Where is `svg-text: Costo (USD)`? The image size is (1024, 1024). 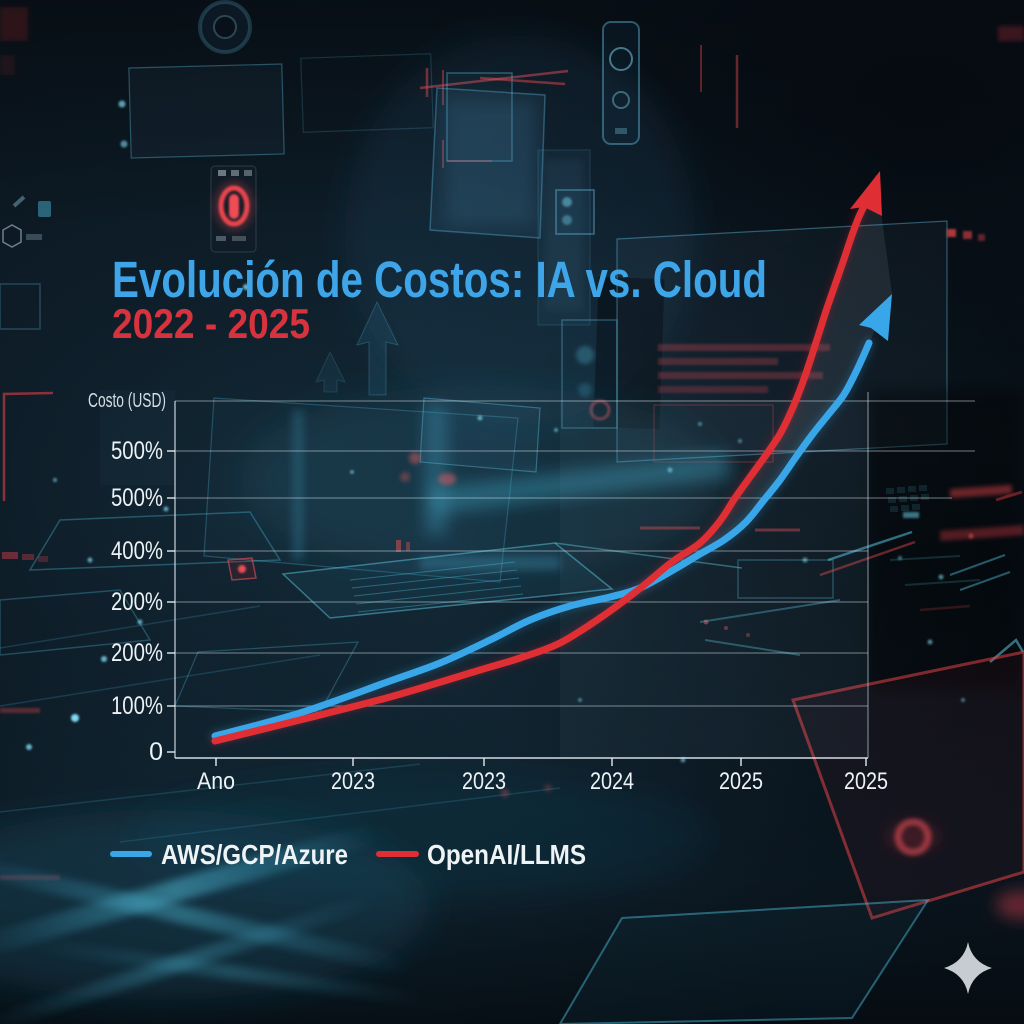
svg-text: Costo (USD) is located at coordinates (127, 401).